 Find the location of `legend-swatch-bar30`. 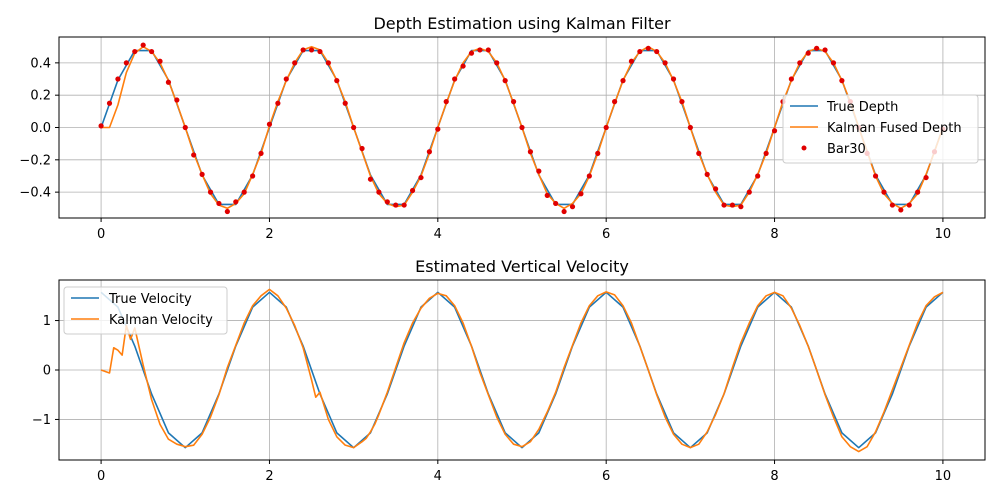

legend-swatch-bar30 is located at coordinates (804, 148).